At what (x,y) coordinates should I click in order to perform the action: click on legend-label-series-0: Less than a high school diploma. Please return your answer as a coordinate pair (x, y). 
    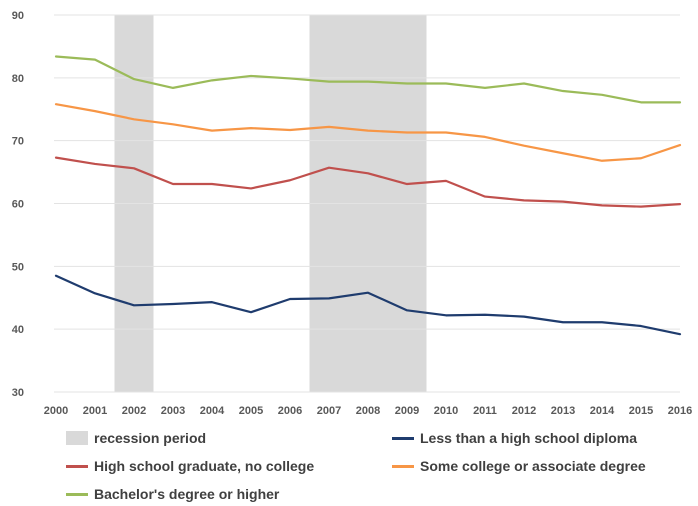
    Looking at the image, I should click on (529, 438).